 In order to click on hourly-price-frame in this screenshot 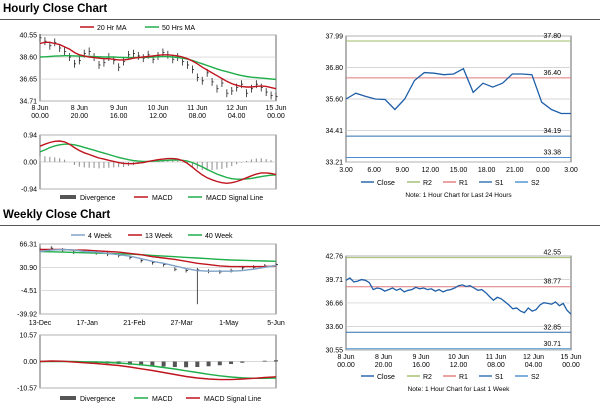, I will do `click(158, 68)`.